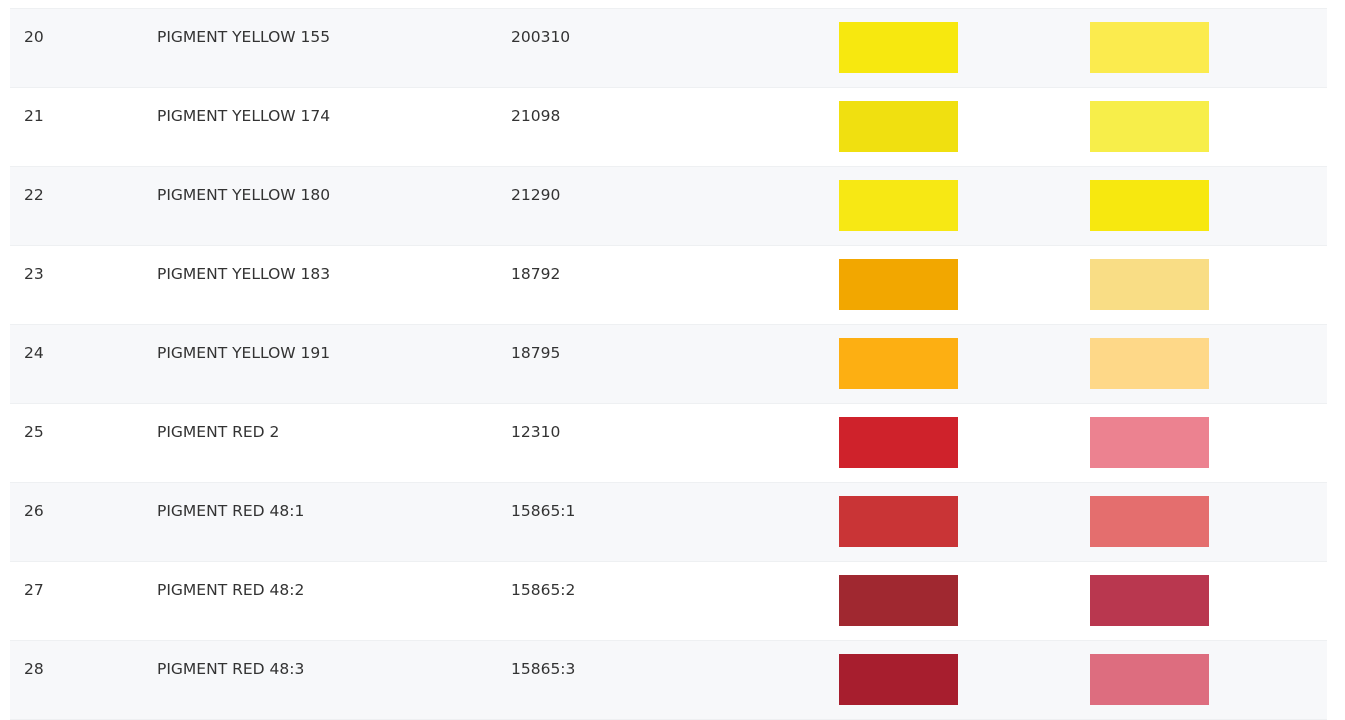 The width and height of the screenshot is (1345, 720). I want to click on pigment-name: PIGMENT YELLOW 191, so click(244, 353).